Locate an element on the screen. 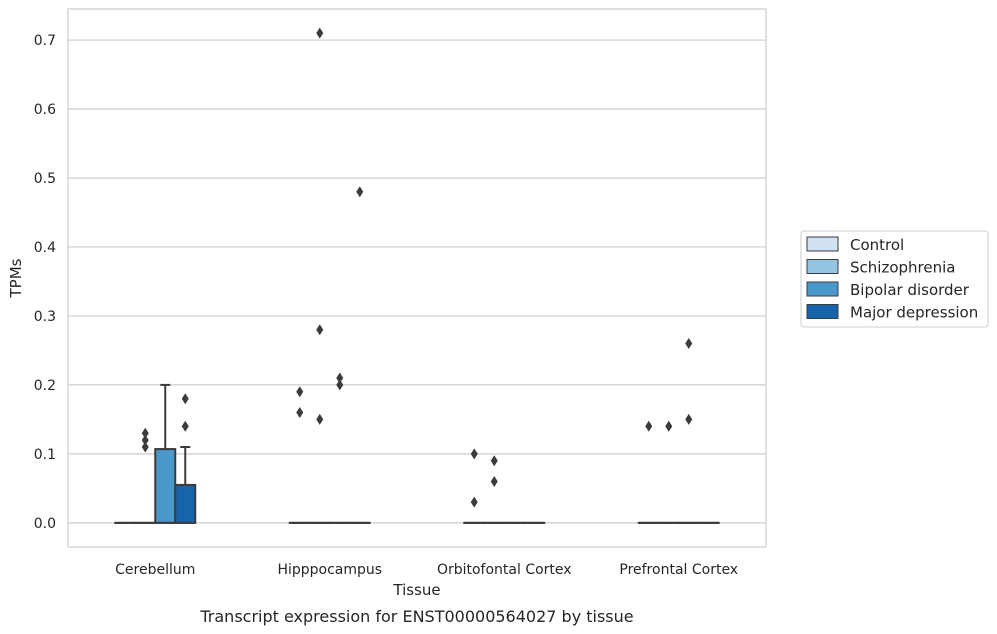  y-tick-label: 0.3 is located at coordinates (45, 317).